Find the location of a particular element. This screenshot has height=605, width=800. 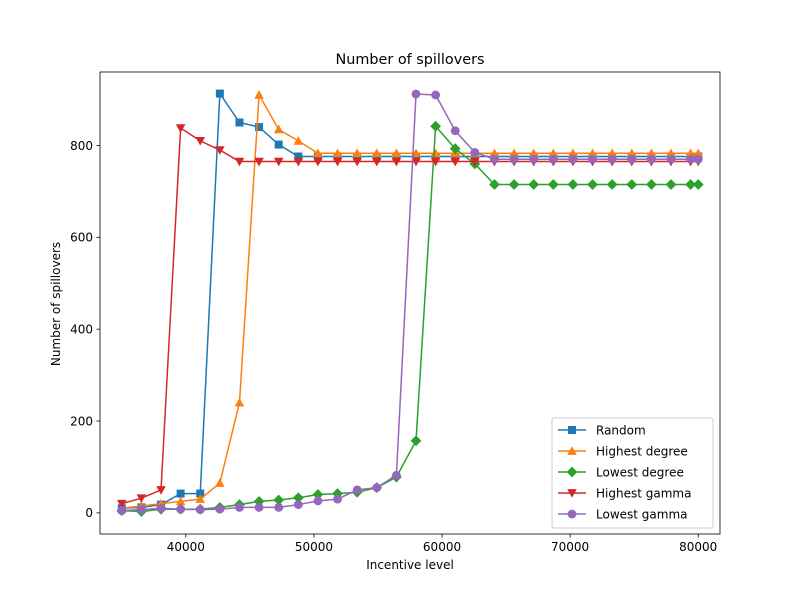

legend-label: Highest degree is located at coordinates (642, 451).